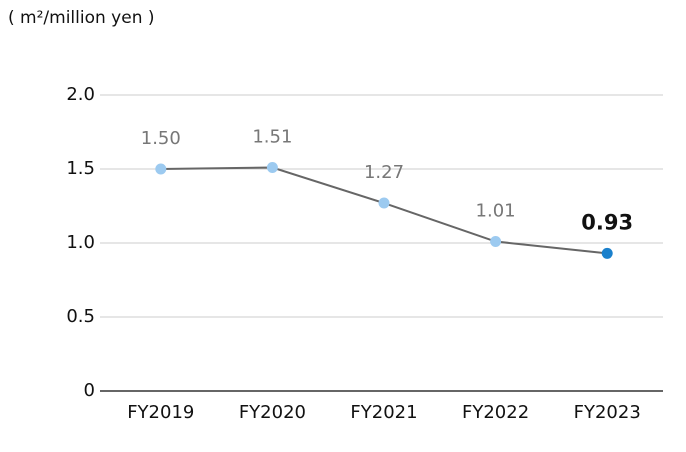 Image resolution: width=686 pixels, height=452 pixels. What do you see at coordinates (272, 412) in the screenshot?
I see `x-tick-label: FY2020` at bounding box center [272, 412].